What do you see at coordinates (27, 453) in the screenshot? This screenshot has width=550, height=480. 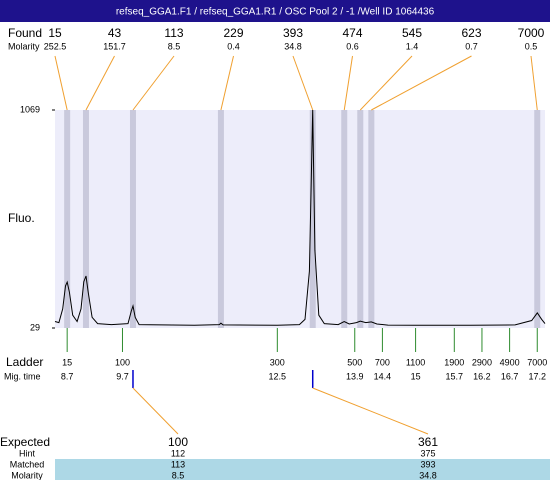 I see `expected-row-label: Hint` at bounding box center [27, 453].